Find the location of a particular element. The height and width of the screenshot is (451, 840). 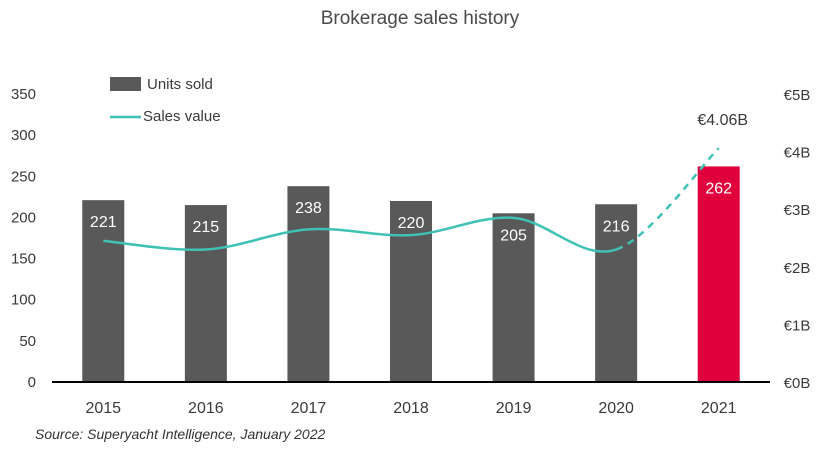

left-tick-label: 100 is located at coordinates (23, 300).